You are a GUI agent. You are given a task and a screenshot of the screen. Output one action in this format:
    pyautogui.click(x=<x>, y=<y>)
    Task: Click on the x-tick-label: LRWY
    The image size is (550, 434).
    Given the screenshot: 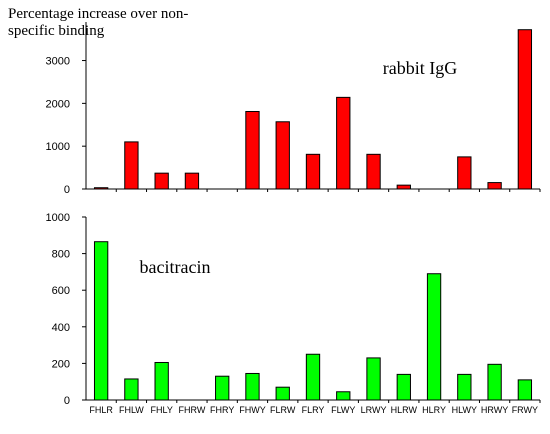 What is the action you would take?
    pyautogui.click(x=374, y=410)
    